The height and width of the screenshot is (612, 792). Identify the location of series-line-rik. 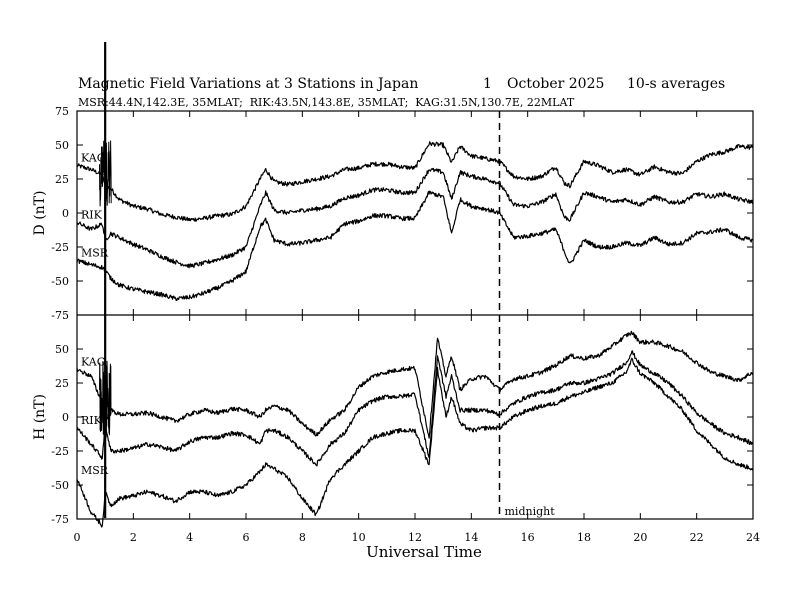
(415, 218).